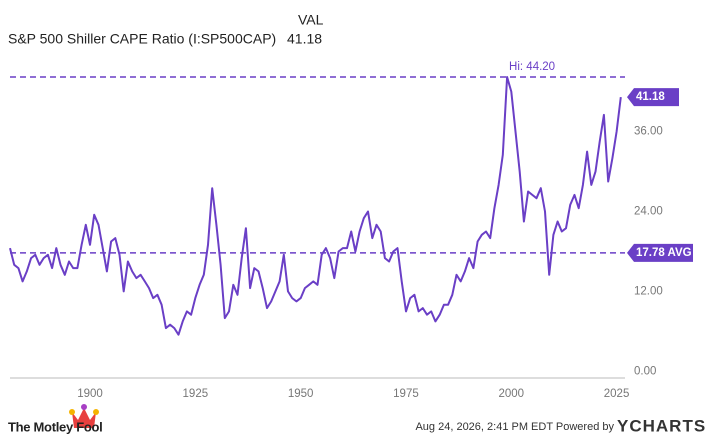  I want to click on last-value-tag-box, so click(653, 97).